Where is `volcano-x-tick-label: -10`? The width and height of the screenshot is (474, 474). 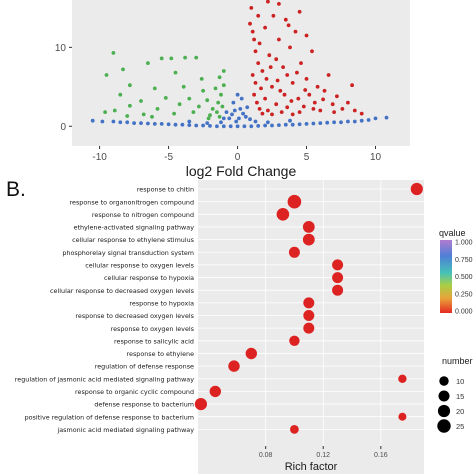
volcano-x-tick-label: -10 is located at coordinates (99, 157).